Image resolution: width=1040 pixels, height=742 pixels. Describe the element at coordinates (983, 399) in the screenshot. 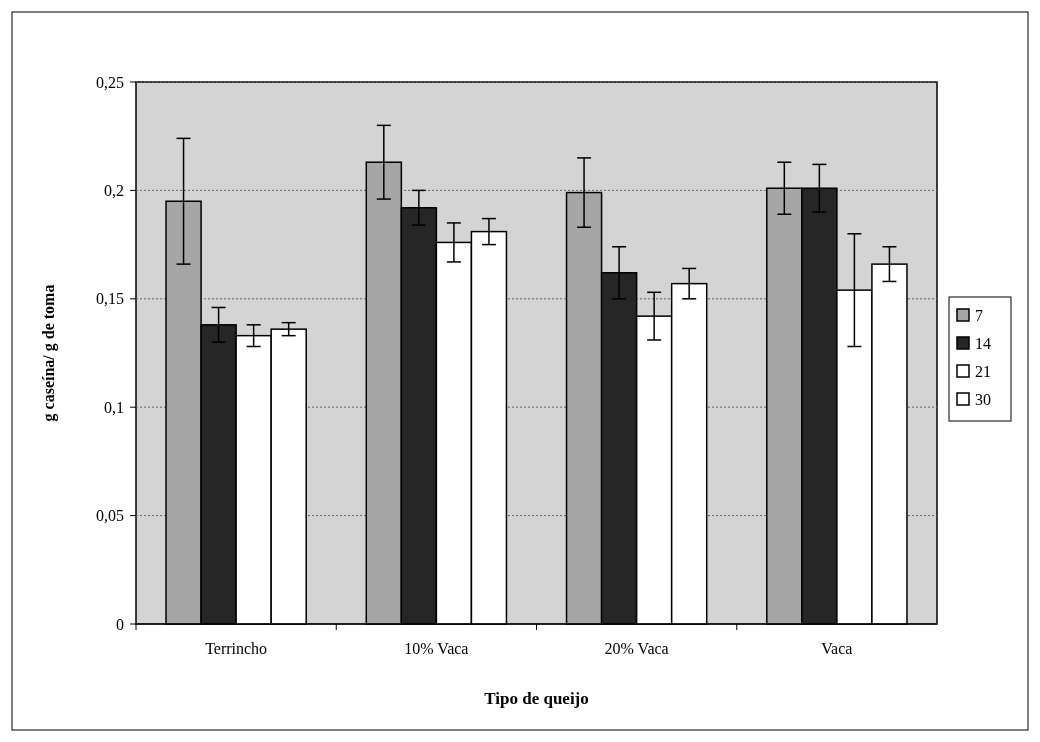

I see `legend-label: 30` at that location.